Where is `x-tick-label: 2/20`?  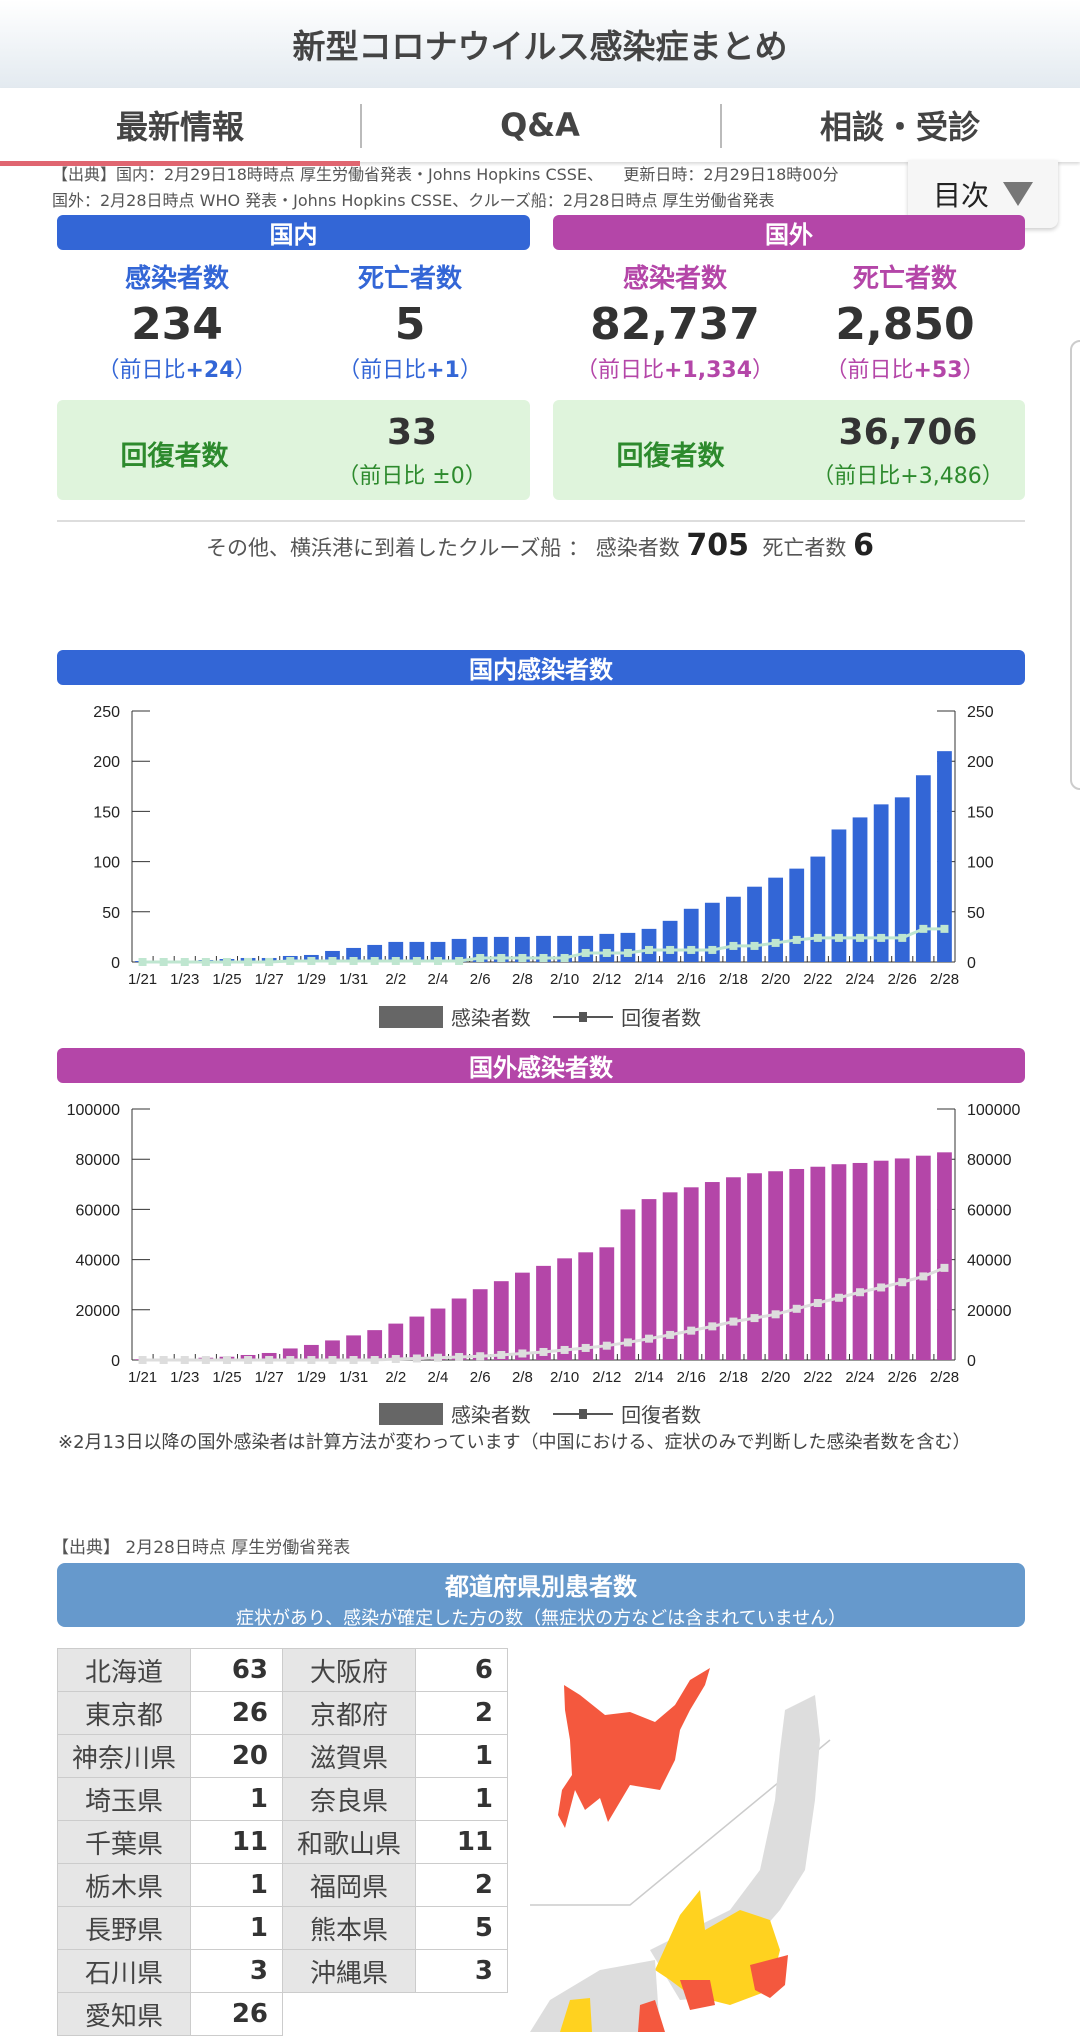 x-tick-label: 2/20 is located at coordinates (775, 1377).